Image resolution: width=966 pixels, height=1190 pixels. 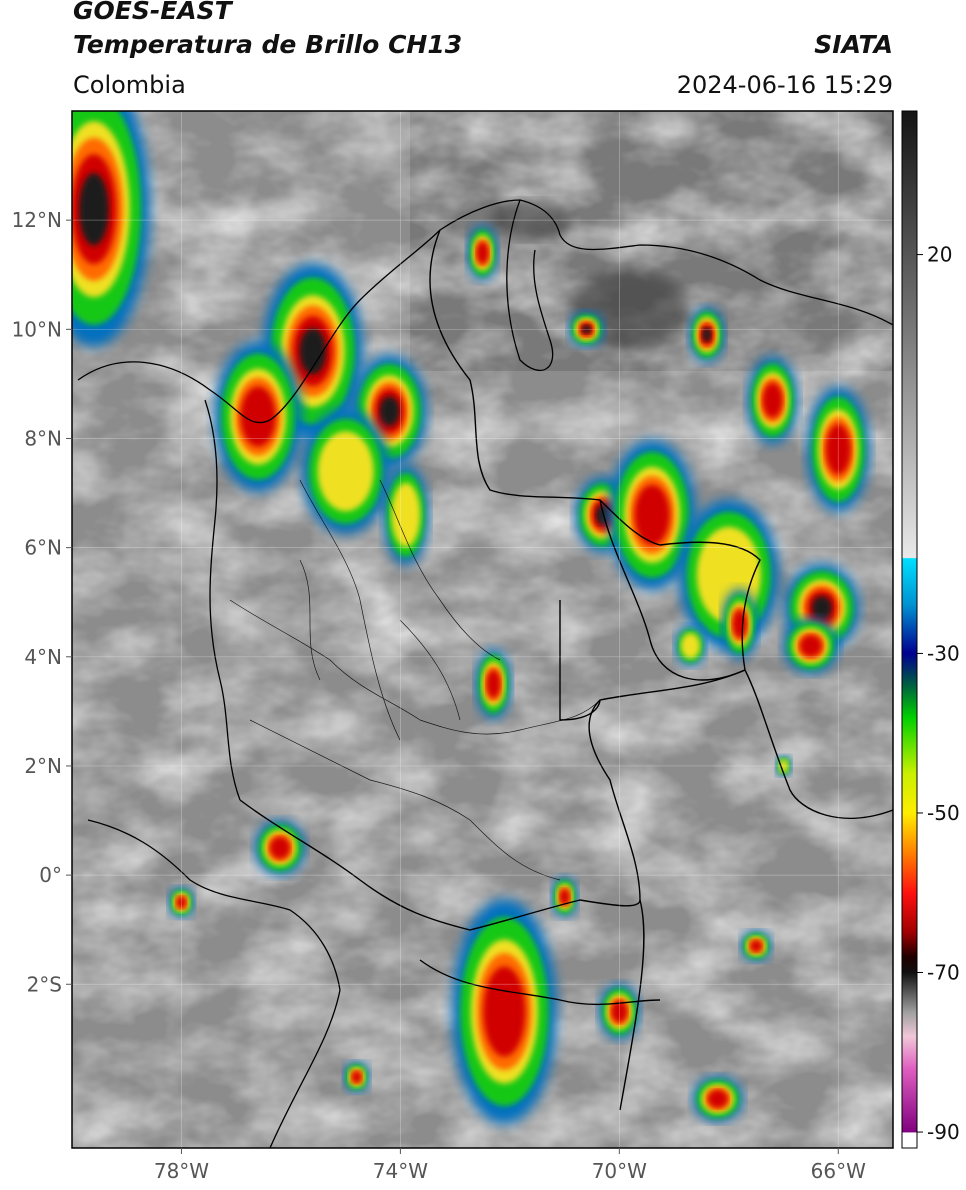 I want to click on satellite-title: GOES-EAST, so click(x=152, y=12).